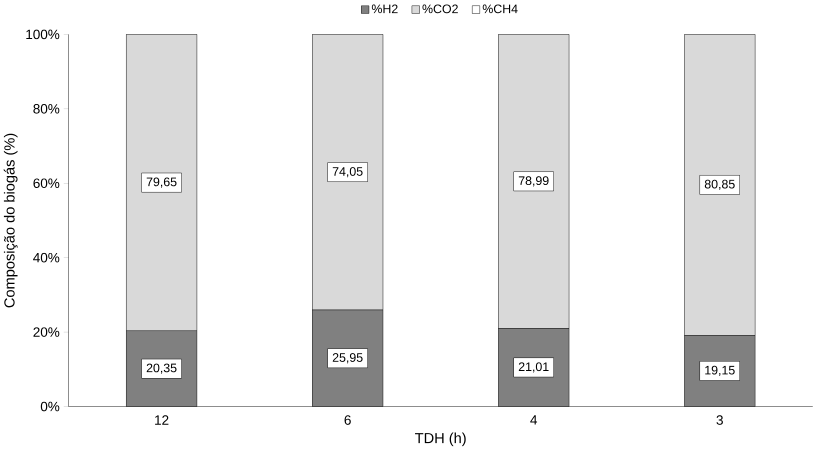  What do you see at coordinates (347, 420) in the screenshot?
I see `x-tick-label: 6` at bounding box center [347, 420].